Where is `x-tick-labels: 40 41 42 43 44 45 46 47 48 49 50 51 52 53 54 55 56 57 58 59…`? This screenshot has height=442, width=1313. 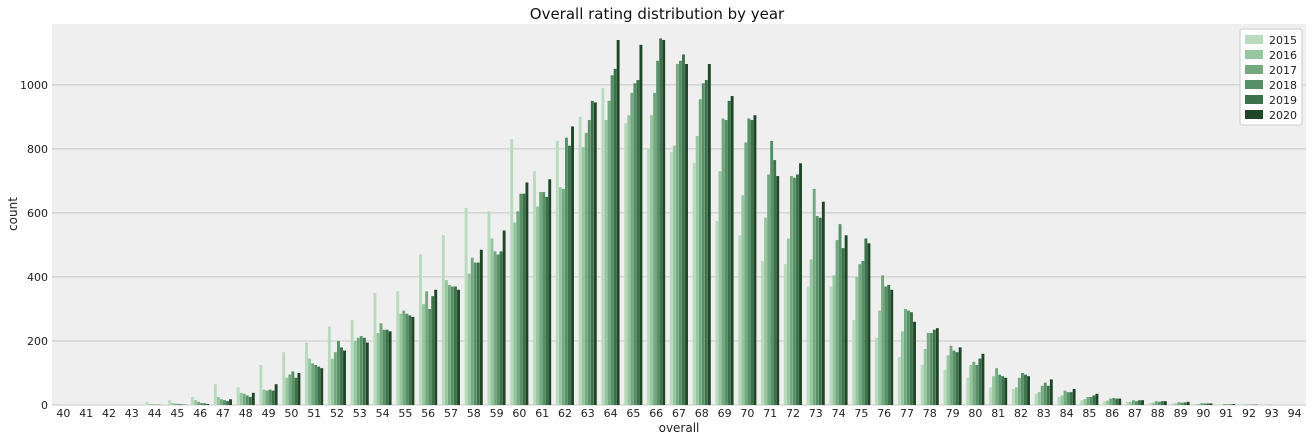 x-tick-labels: 40 41 42 43 44 45 46 47 48 49 50 51 52 53 54 55 56 57 58 59… is located at coordinates (678, 413).